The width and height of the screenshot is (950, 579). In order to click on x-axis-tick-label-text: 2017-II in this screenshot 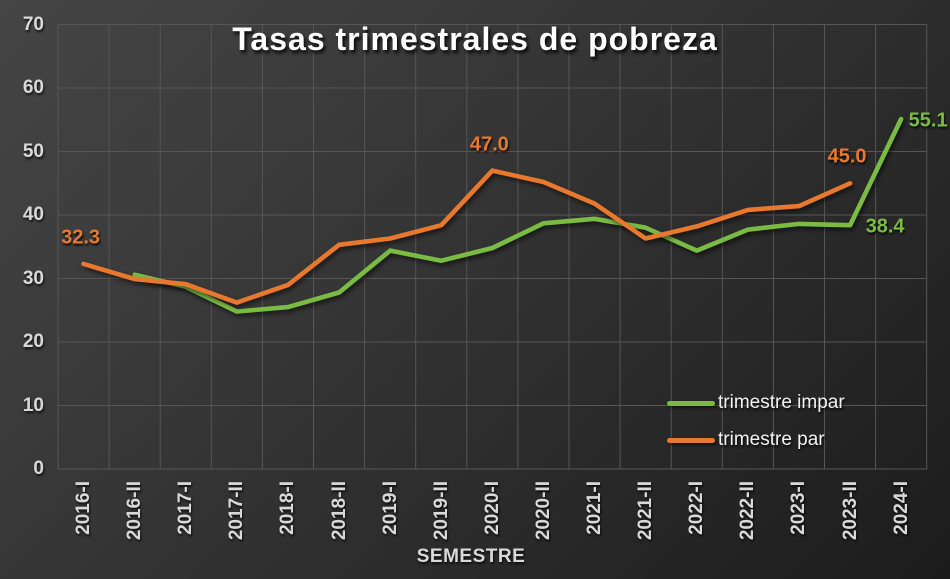, I will do `click(237, 511)`.